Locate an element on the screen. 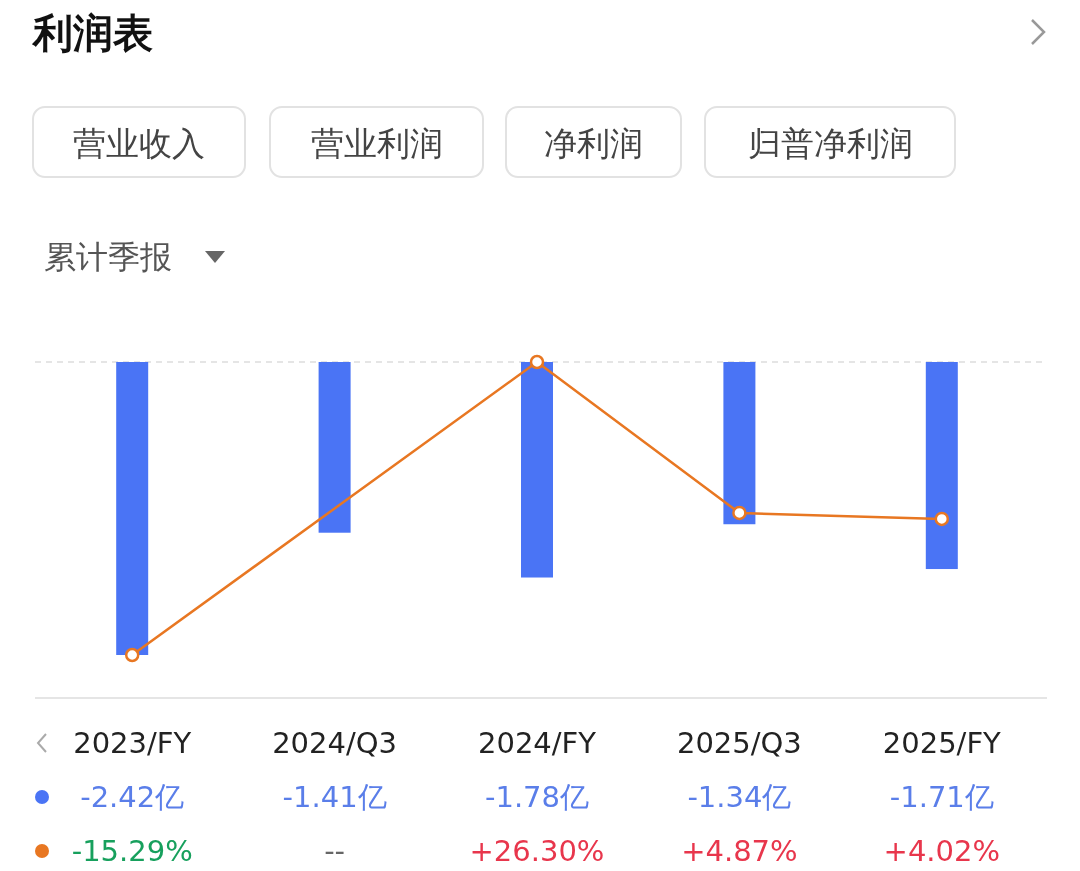 The width and height of the screenshot is (1080, 871). data-label: +4.87% is located at coordinates (739, 851).